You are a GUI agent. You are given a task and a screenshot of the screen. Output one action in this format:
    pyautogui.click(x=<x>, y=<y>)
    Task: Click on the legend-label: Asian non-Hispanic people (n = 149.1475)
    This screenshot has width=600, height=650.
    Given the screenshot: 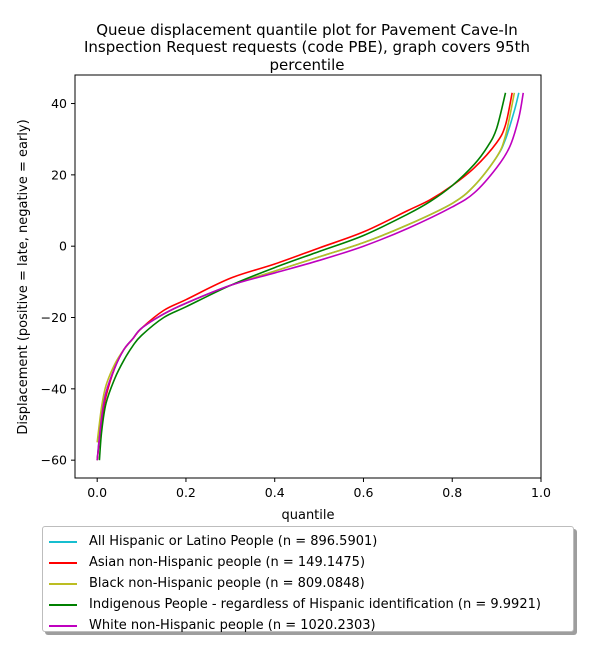 What is the action you would take?
    pyautogui.click(x=227, y=562)
    